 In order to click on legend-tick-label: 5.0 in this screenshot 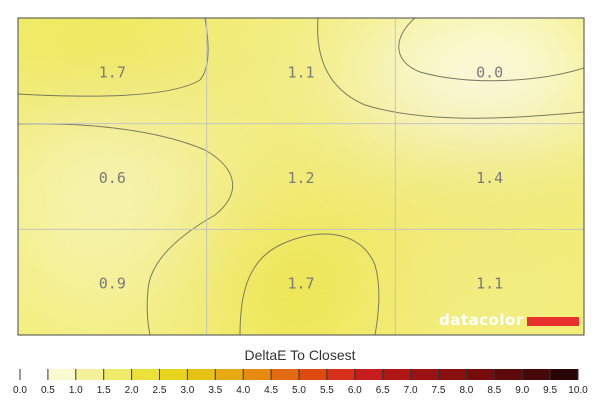, I will do `click(299, 390)`.